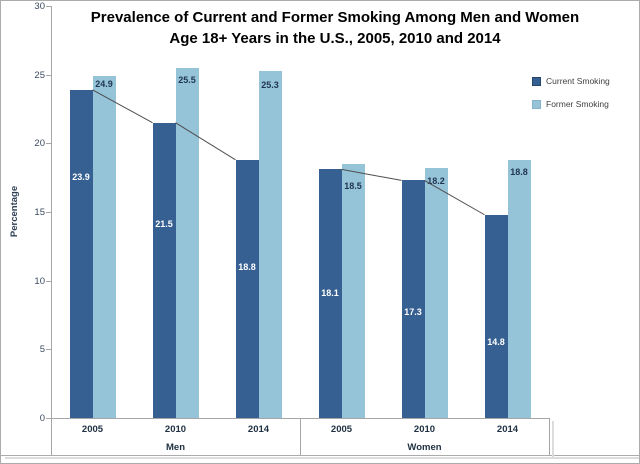 This screenshot has width=640, height=464. I want to click on value-label-former-men-2010: 25.5, so click(187, 79).